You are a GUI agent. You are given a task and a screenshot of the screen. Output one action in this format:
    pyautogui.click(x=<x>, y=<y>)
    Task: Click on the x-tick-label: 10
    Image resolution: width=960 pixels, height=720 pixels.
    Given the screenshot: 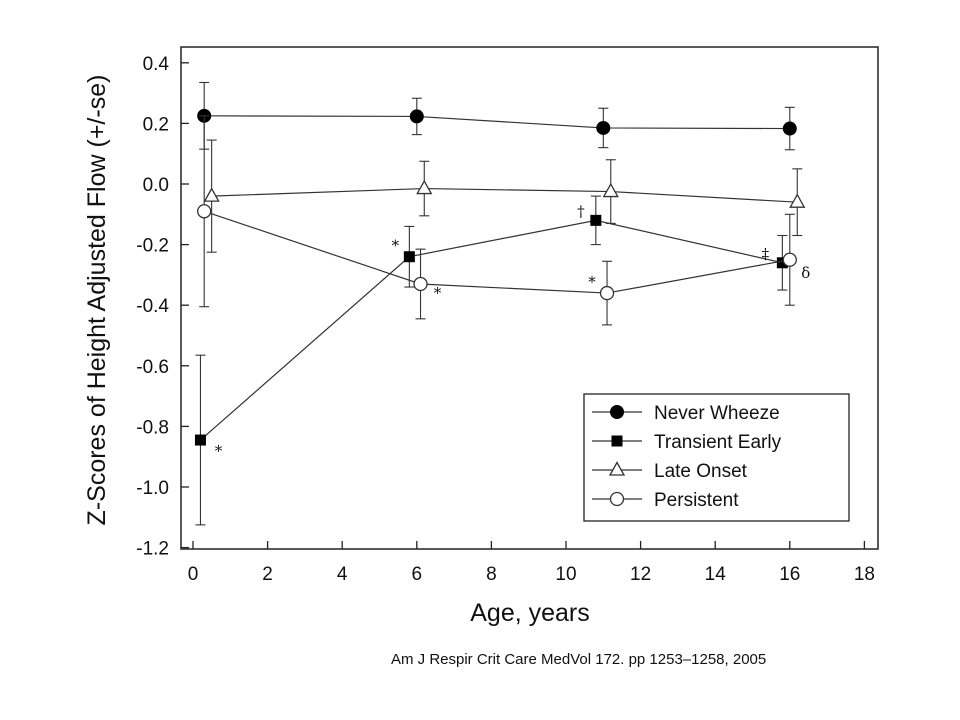 What is the action you would take?
    pyautogui.click(x=565, y=574)
    